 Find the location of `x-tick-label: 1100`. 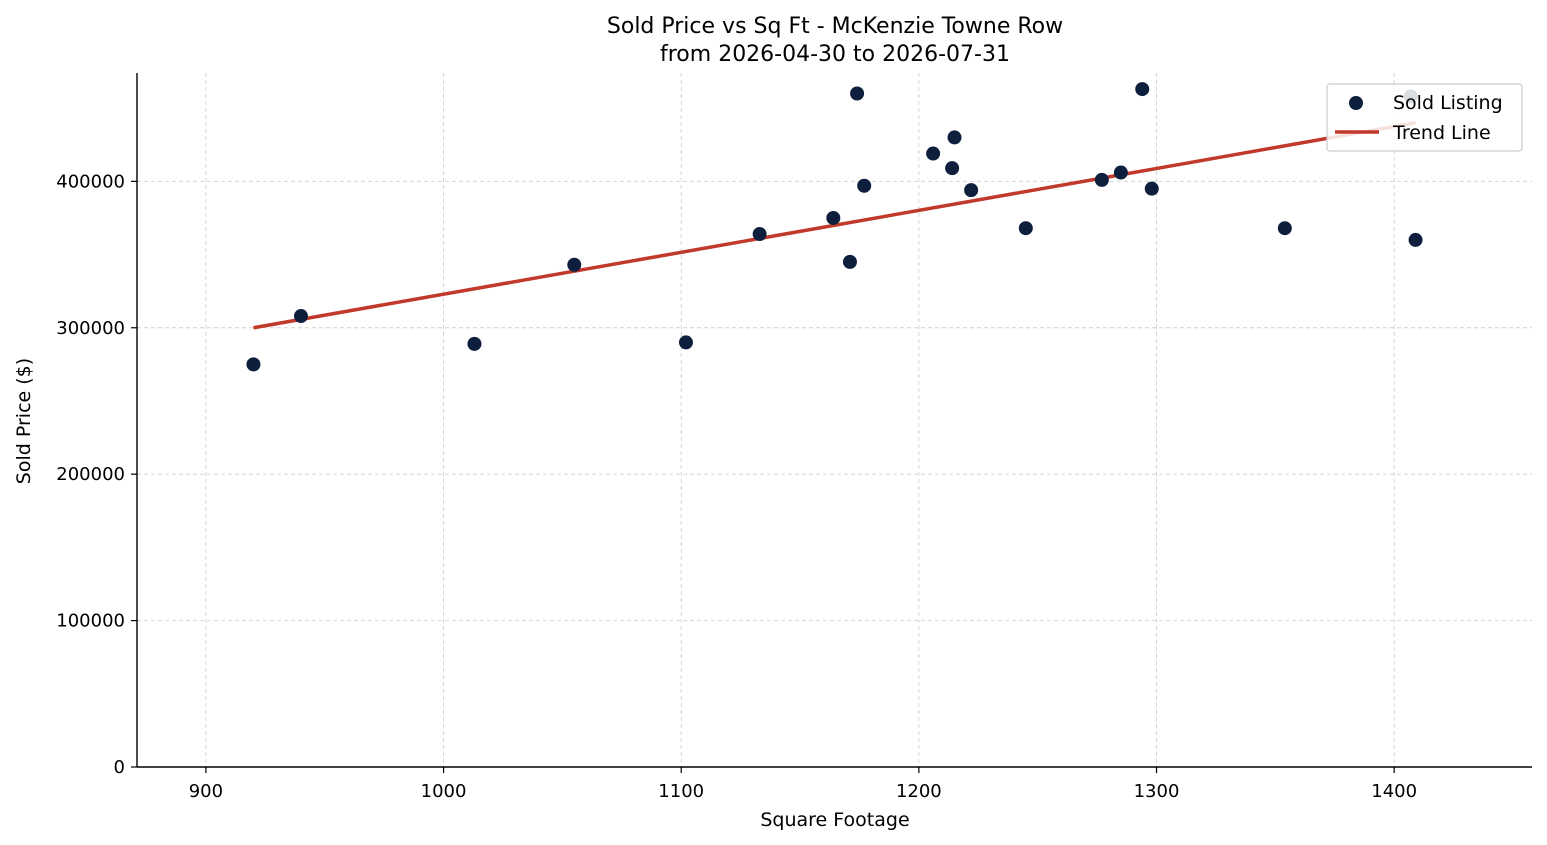

x-tick-label: 1100 is located at coordinates (681, 791).